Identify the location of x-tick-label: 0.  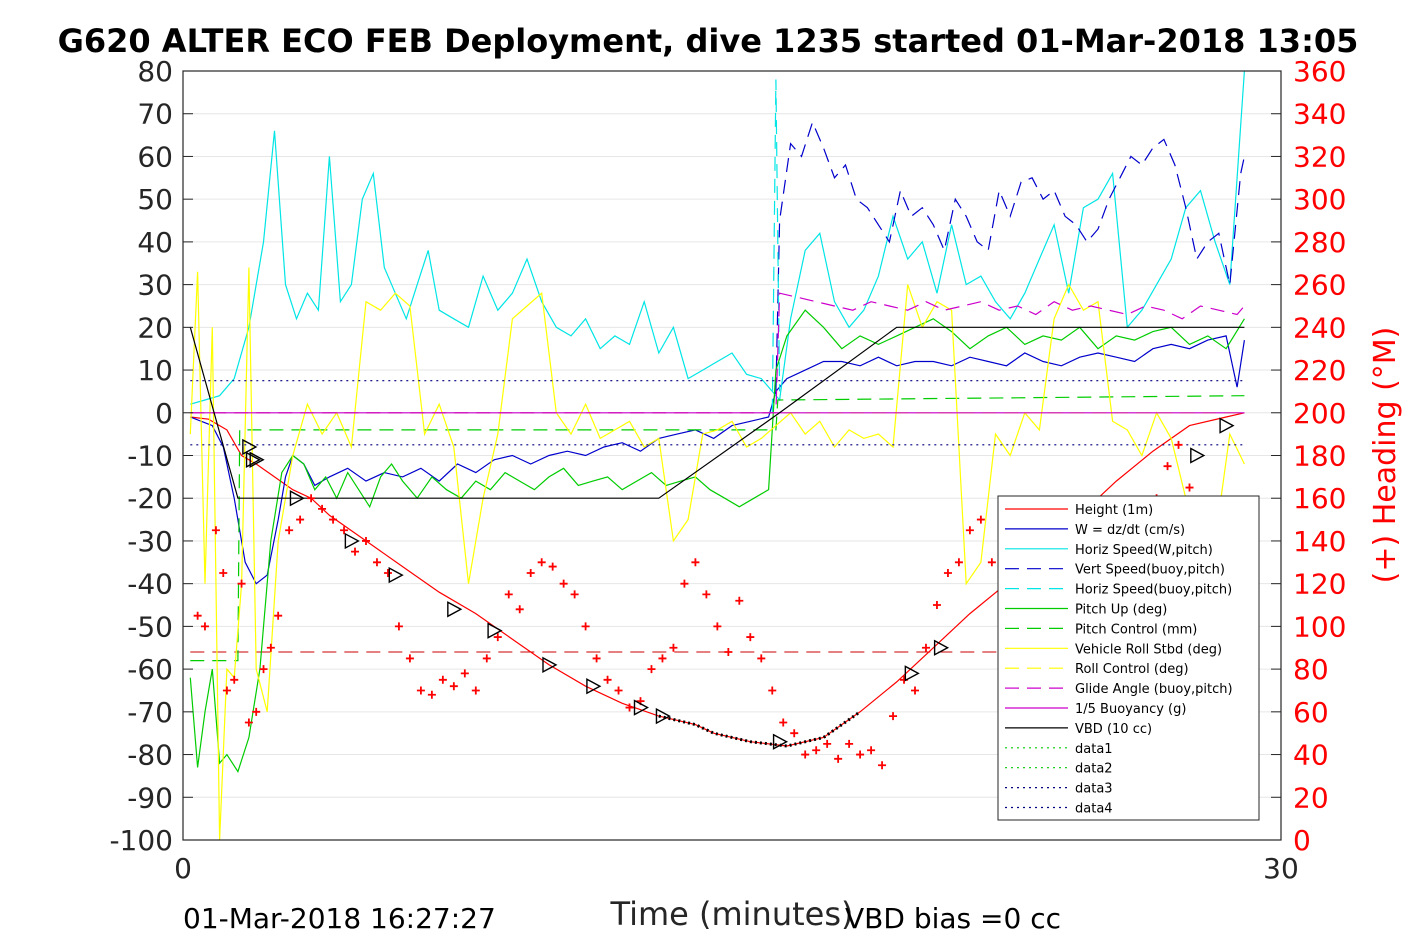
(183, 868).